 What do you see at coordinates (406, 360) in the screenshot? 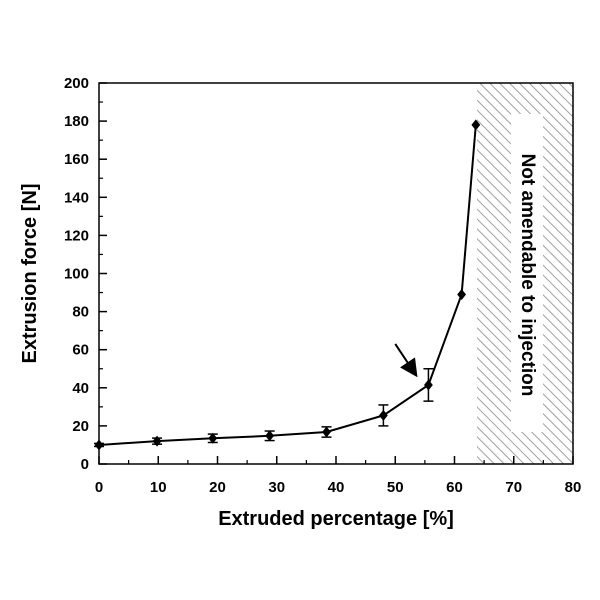
I see `arrow-annotation` at bounding box center [406, 360].